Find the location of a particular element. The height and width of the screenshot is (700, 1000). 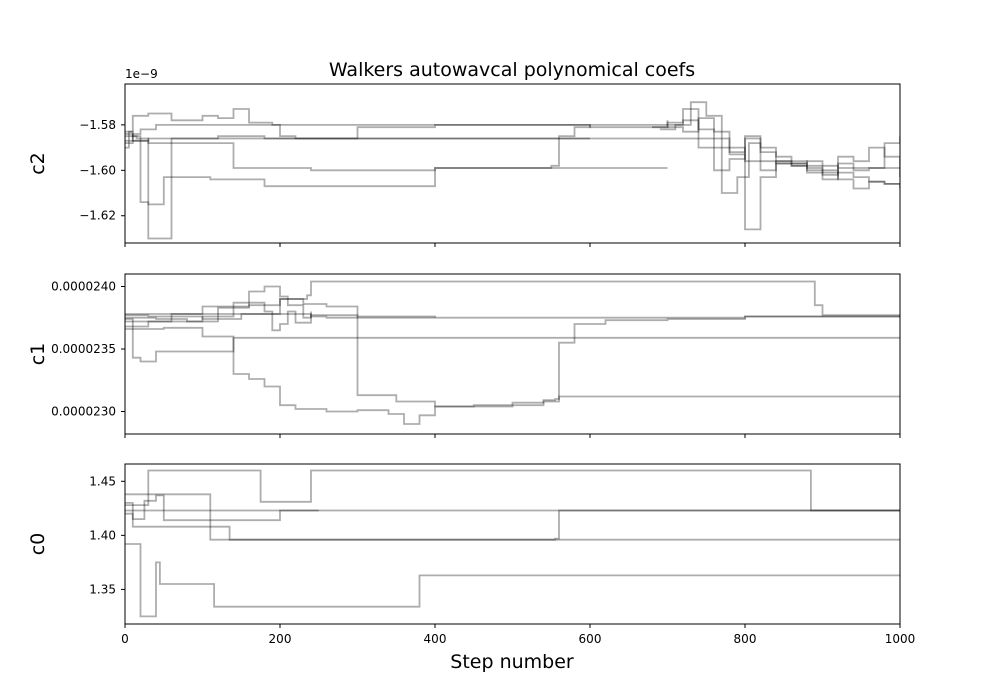

y-tick-label: −1.60 is located at coordinates (97, 170).